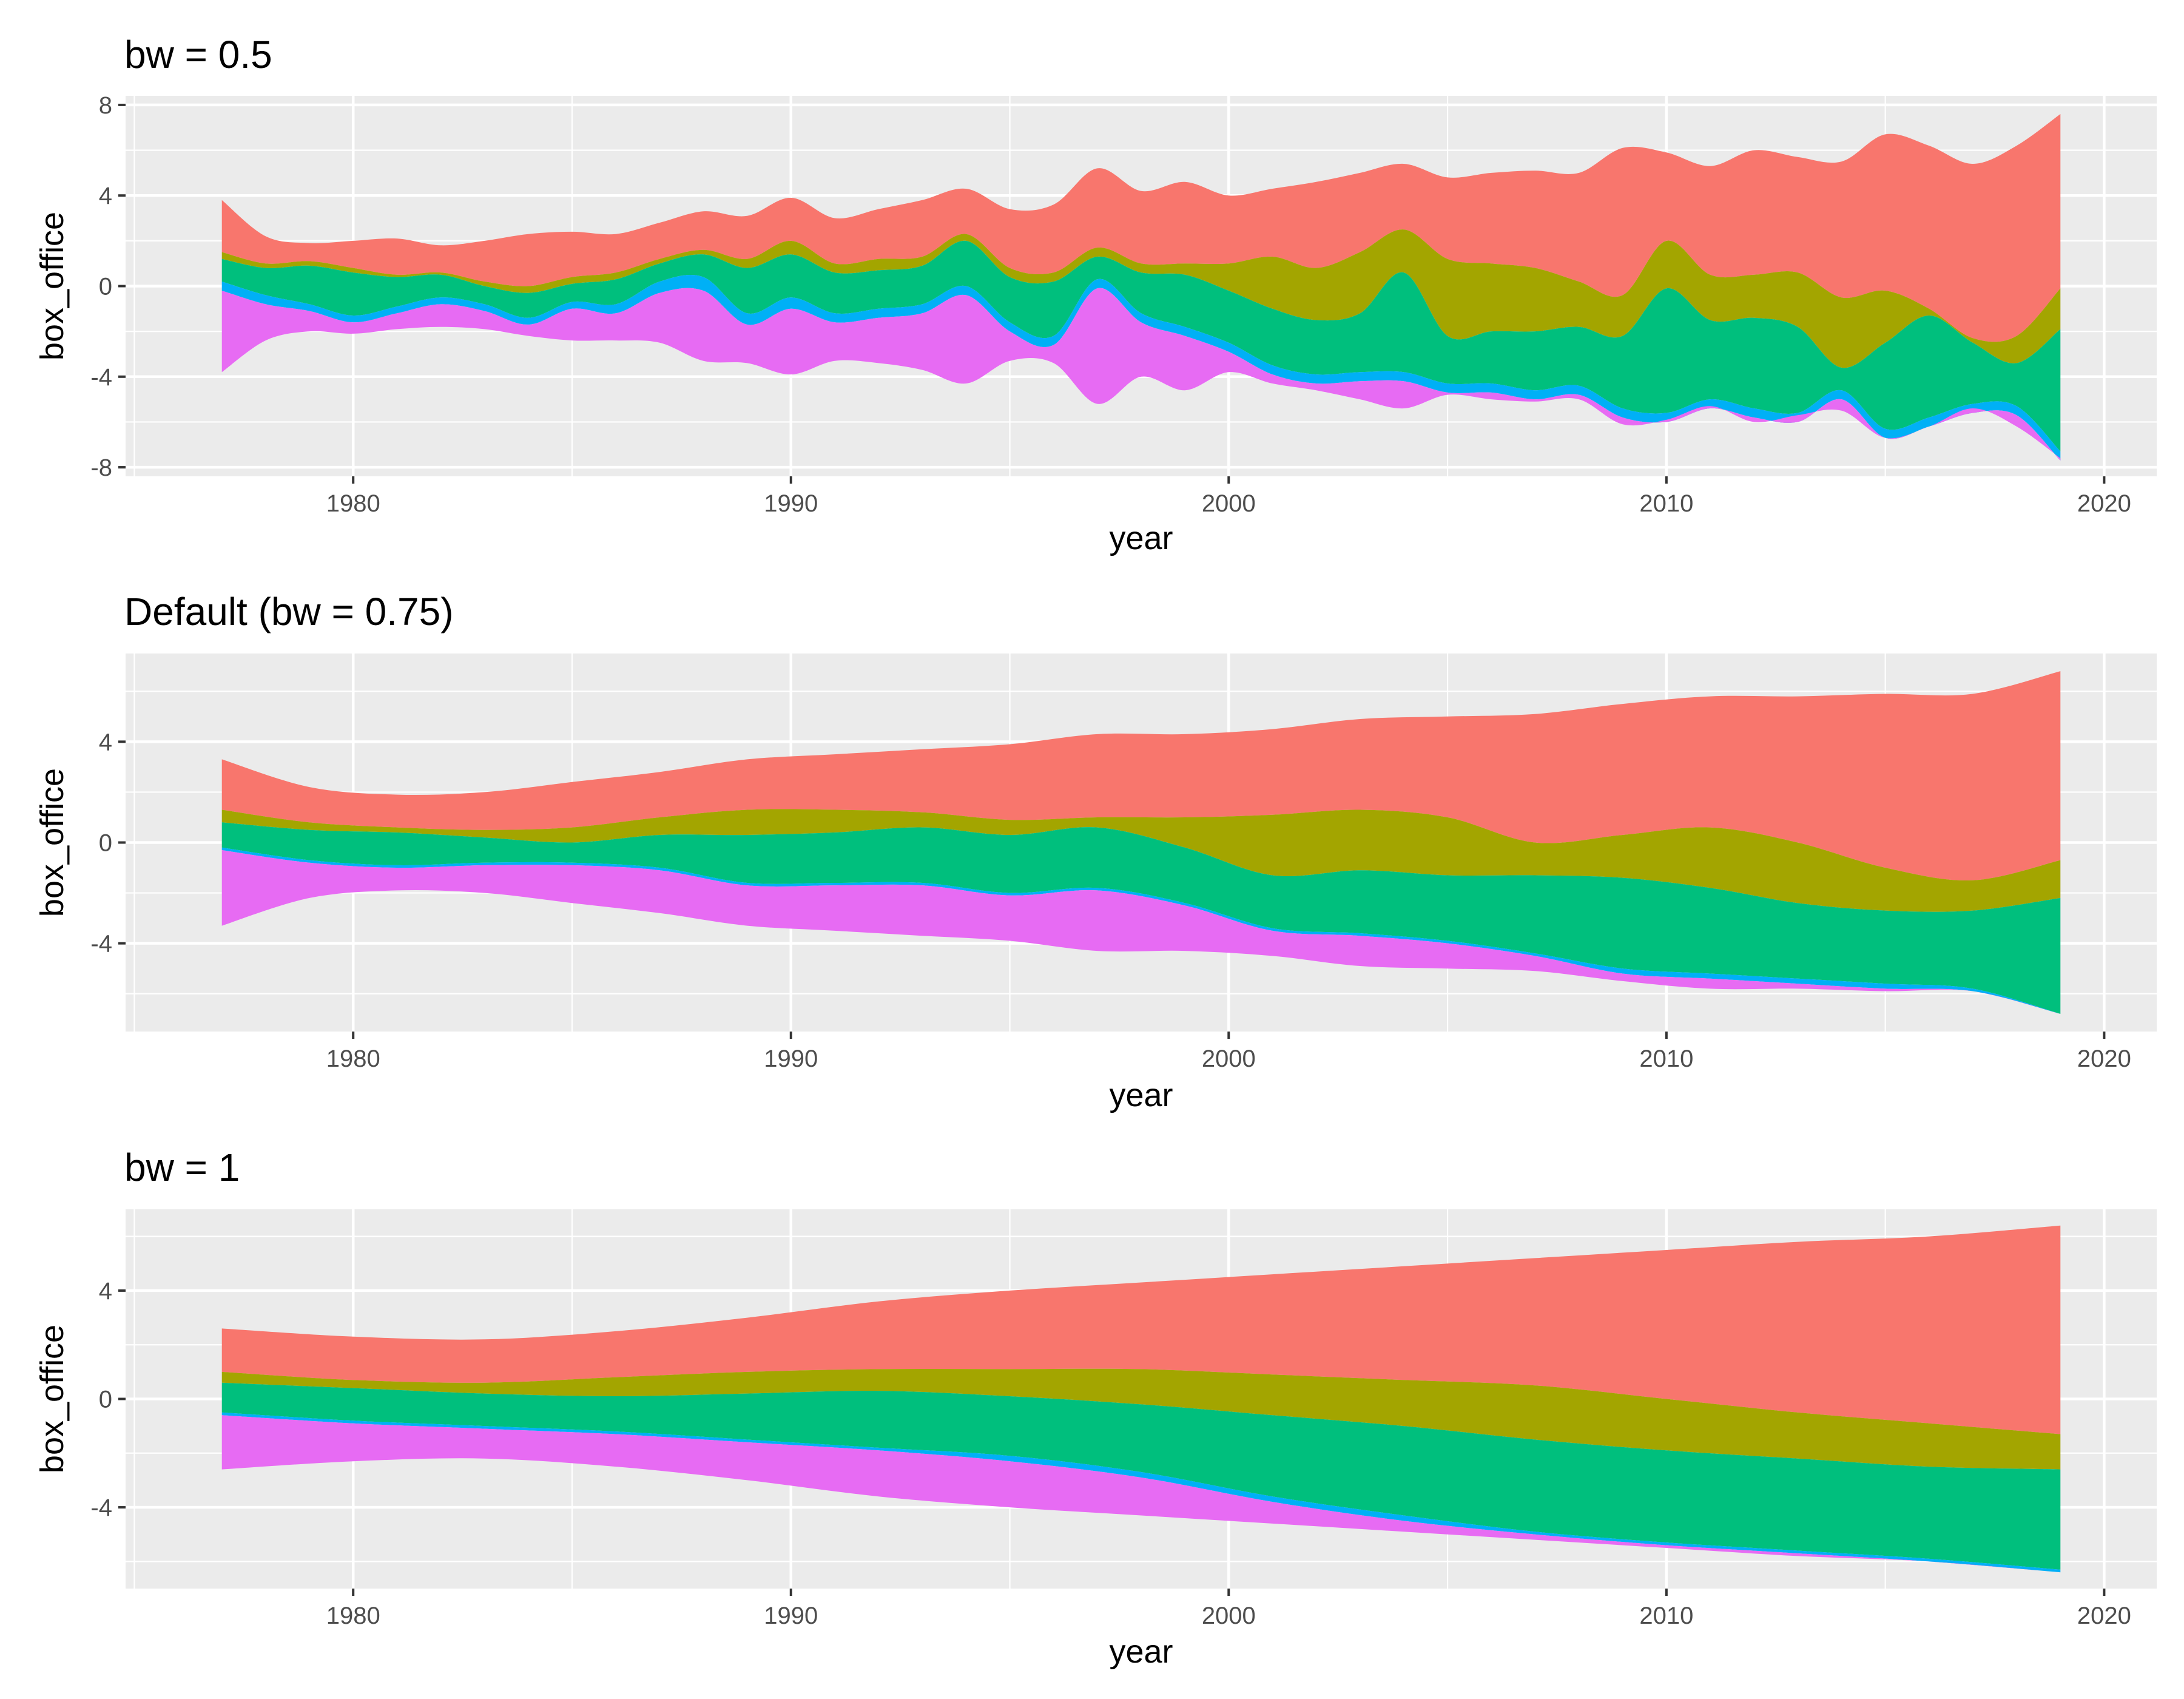 The image size is (2184, 1699). I want to click on panel-title: bw = 1, so click(182, 1167).